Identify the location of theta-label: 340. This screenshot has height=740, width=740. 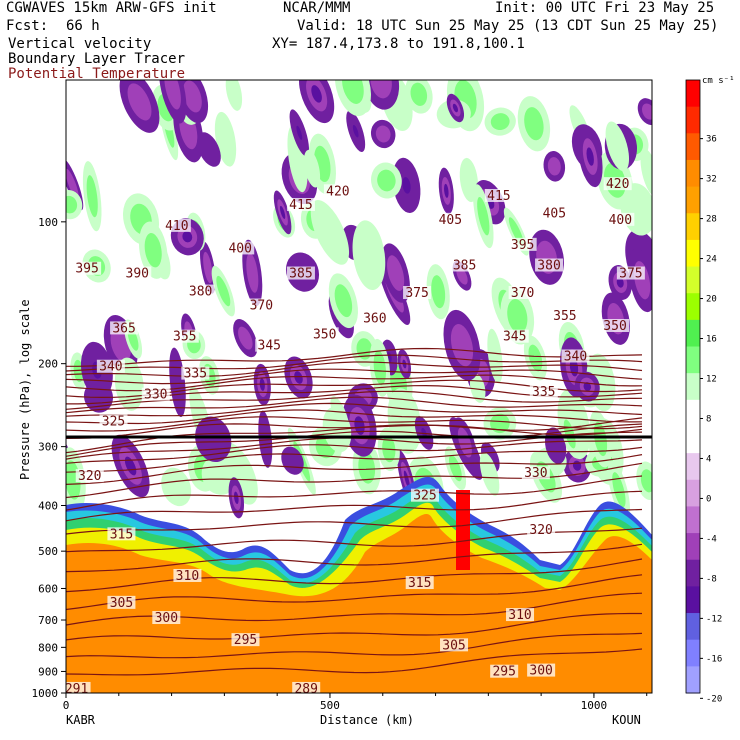
(110, 367).